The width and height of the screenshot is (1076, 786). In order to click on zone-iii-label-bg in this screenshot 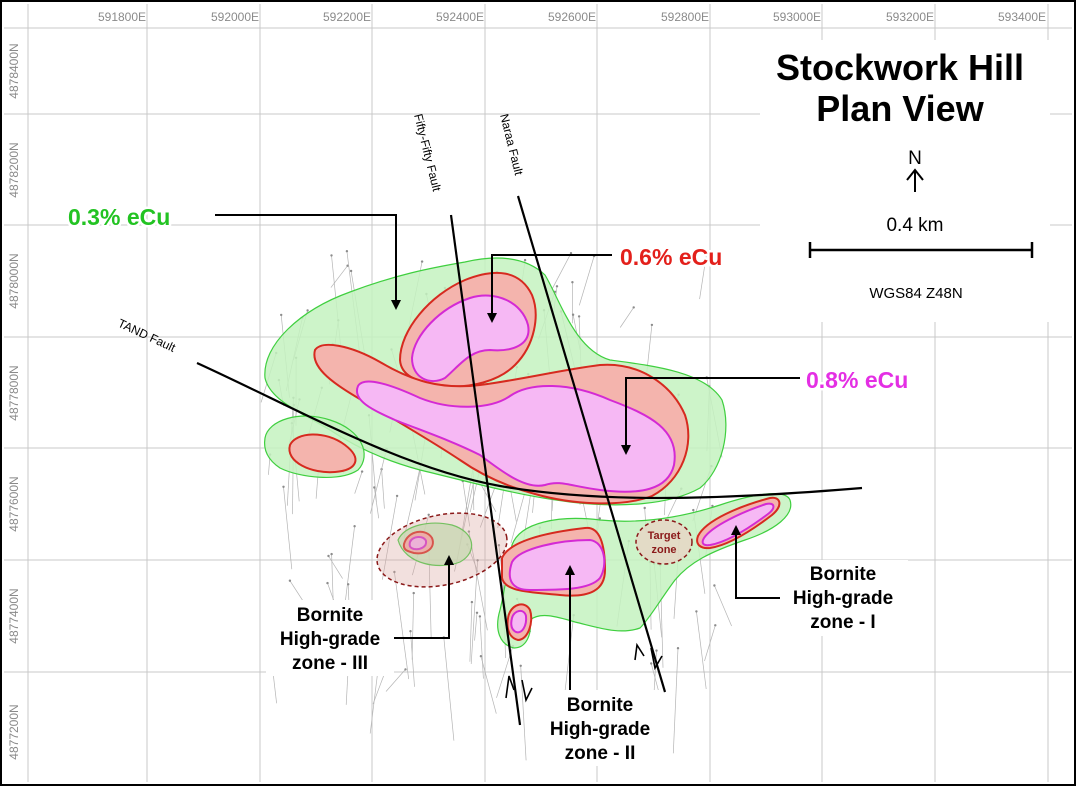, I will do `click(330, 638)`.